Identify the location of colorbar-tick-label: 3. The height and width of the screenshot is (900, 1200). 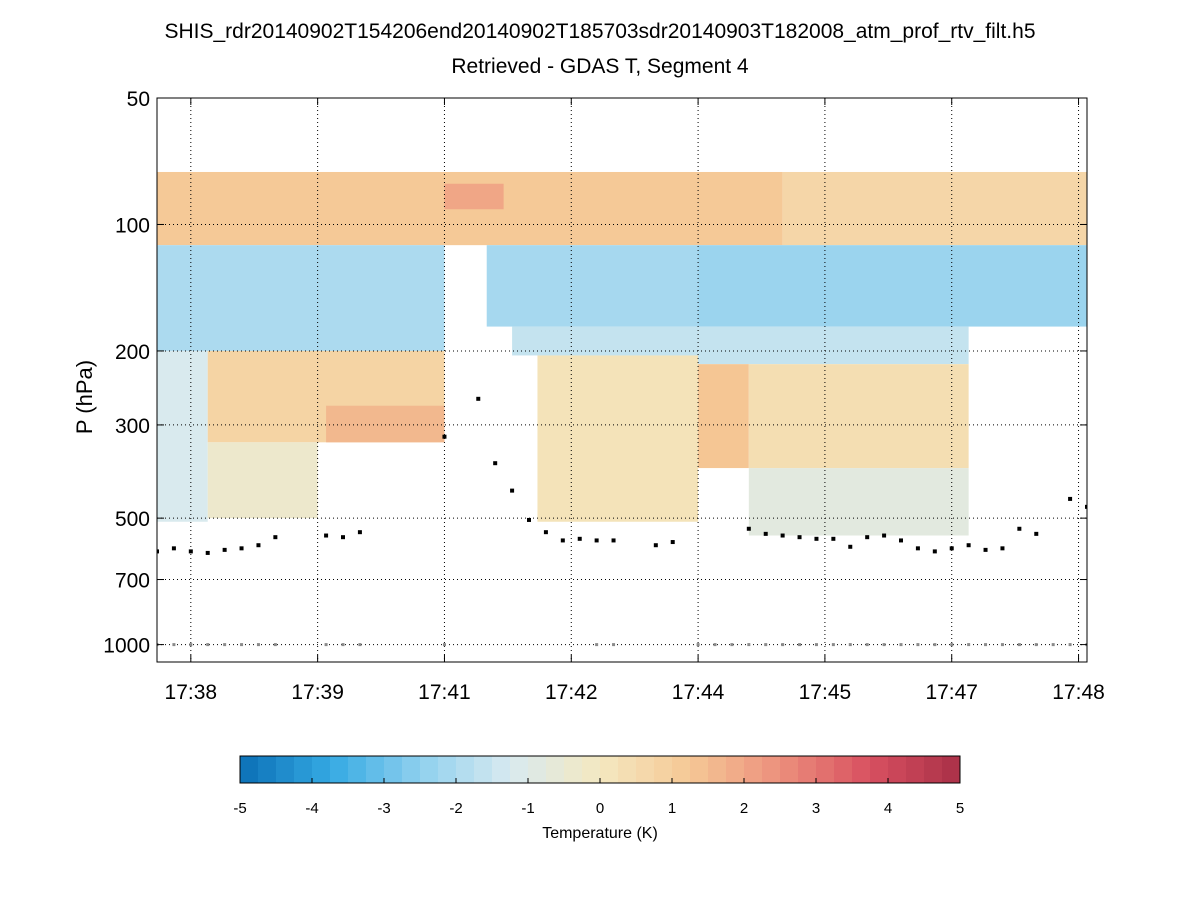
(816, 808).